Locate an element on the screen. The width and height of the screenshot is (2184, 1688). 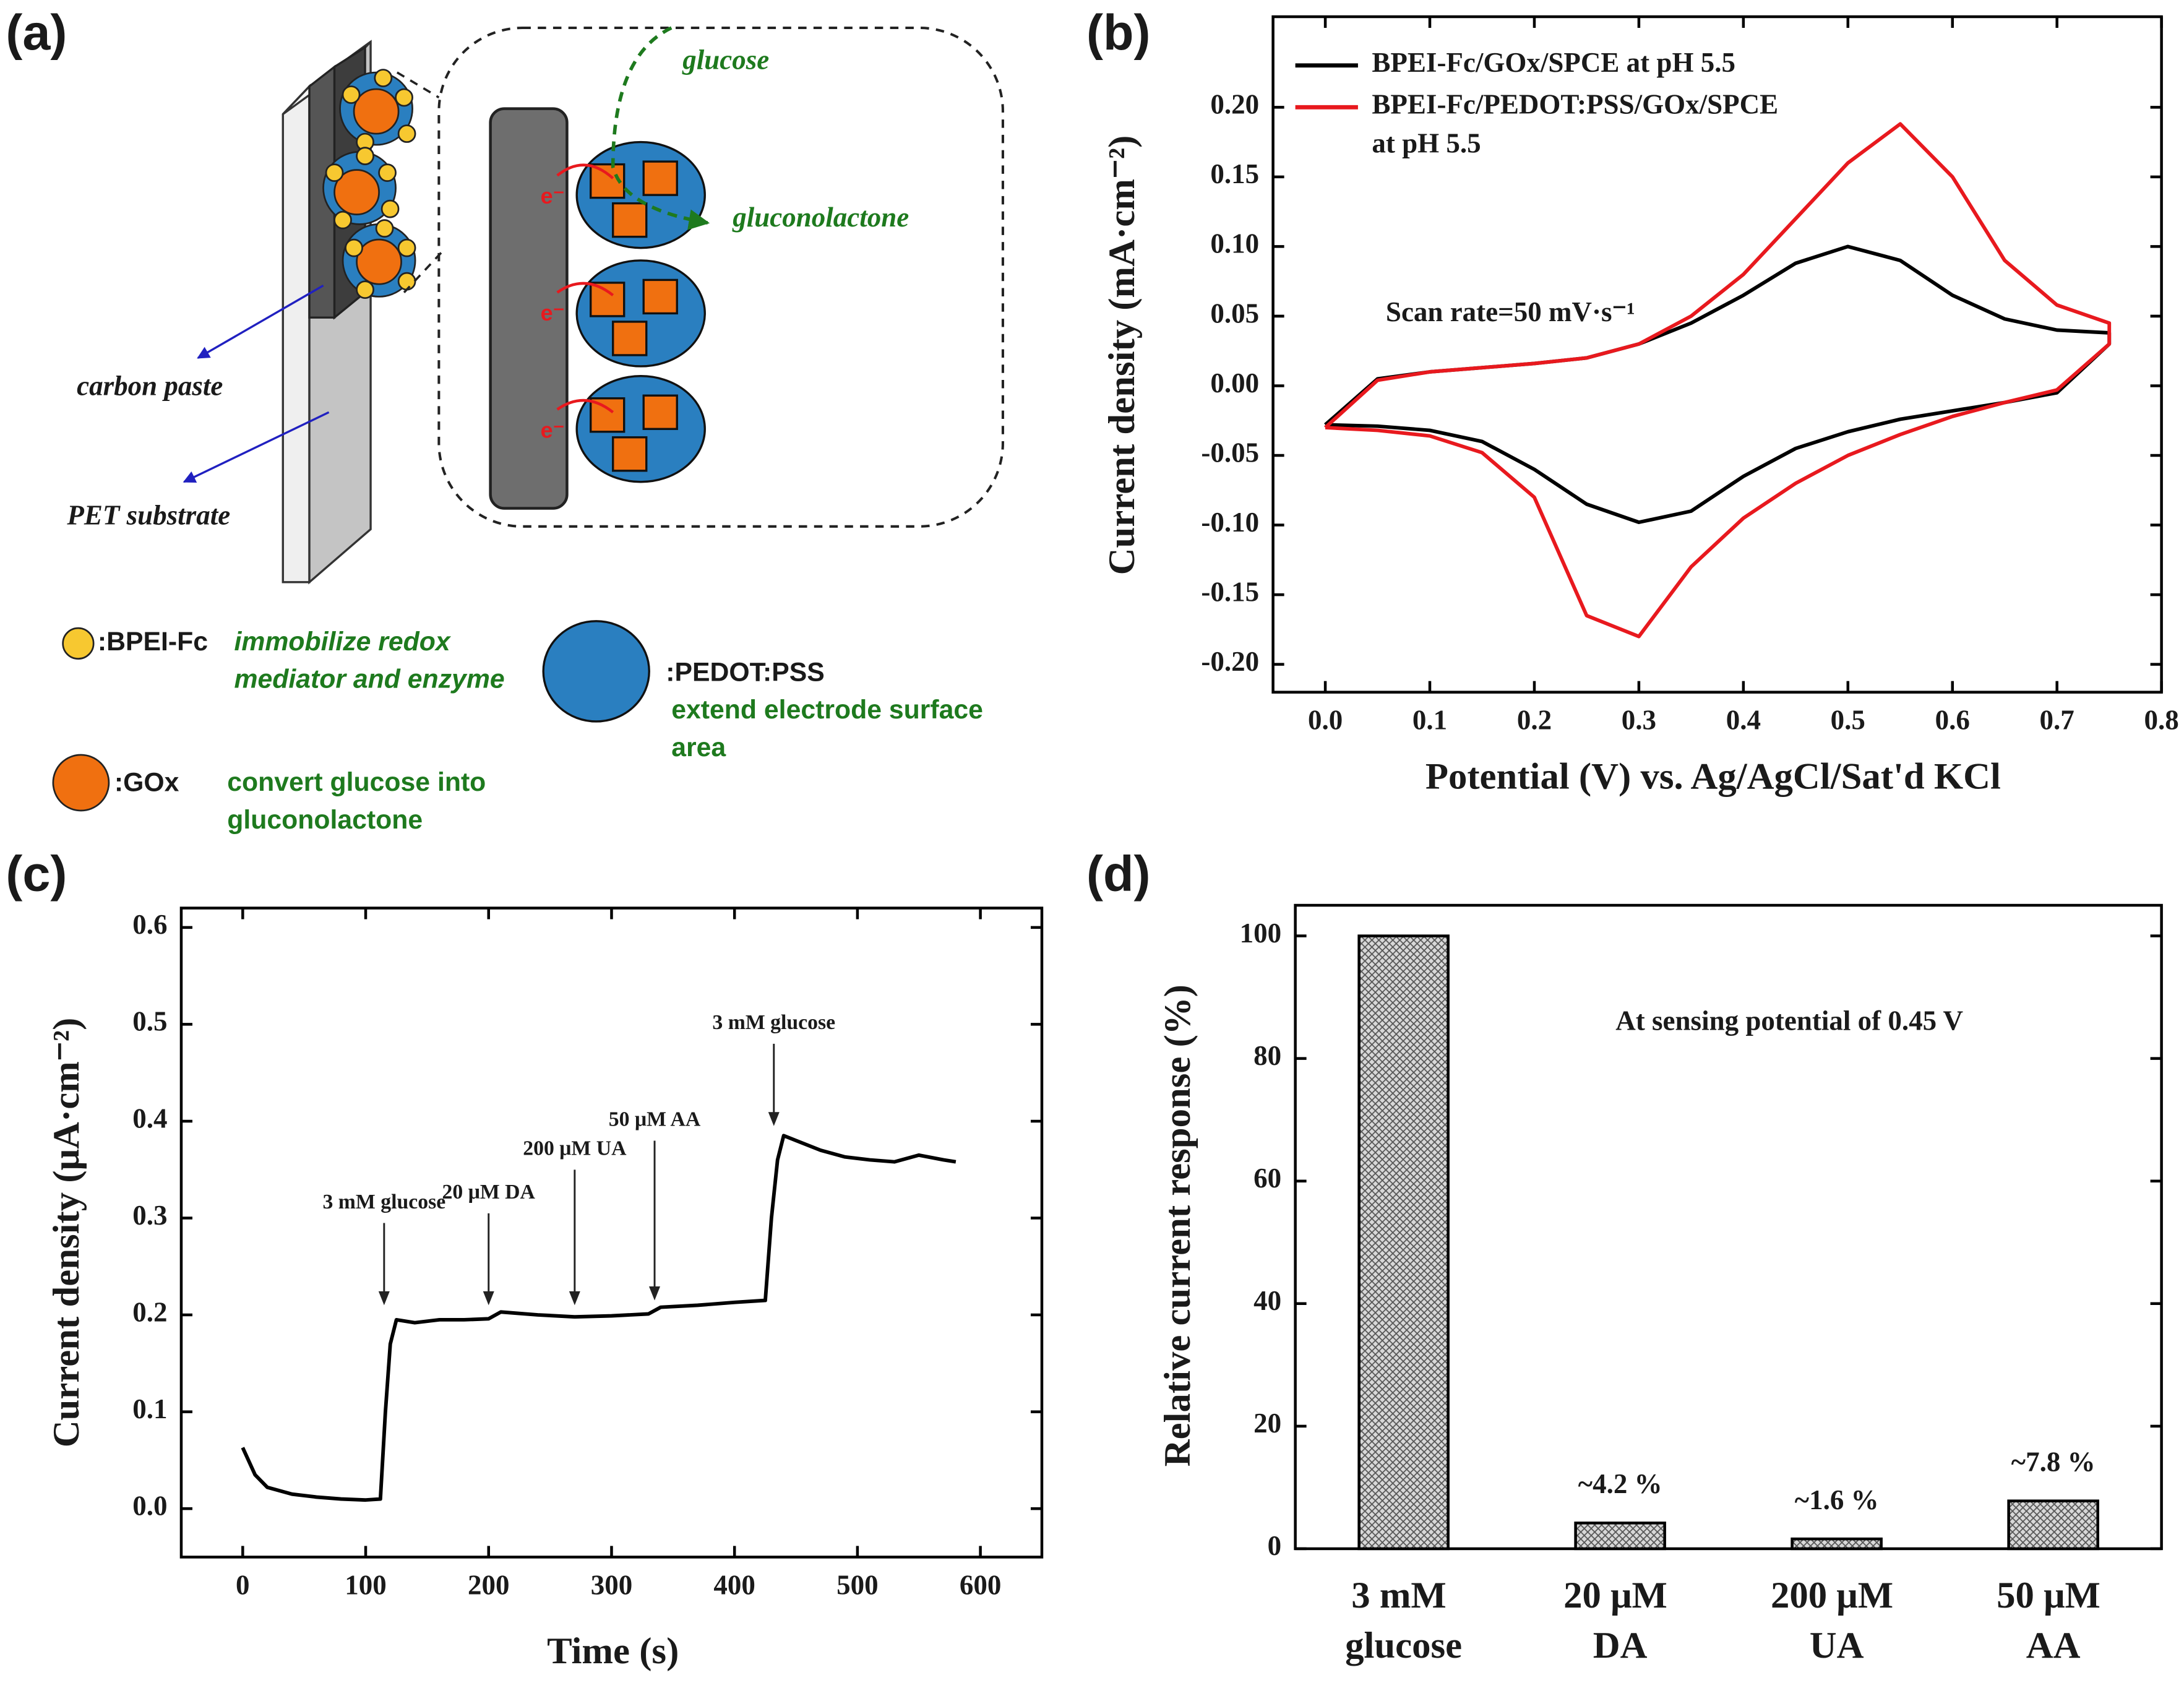
y-tick-label: 20 is located at coordinates (1267, 1423).